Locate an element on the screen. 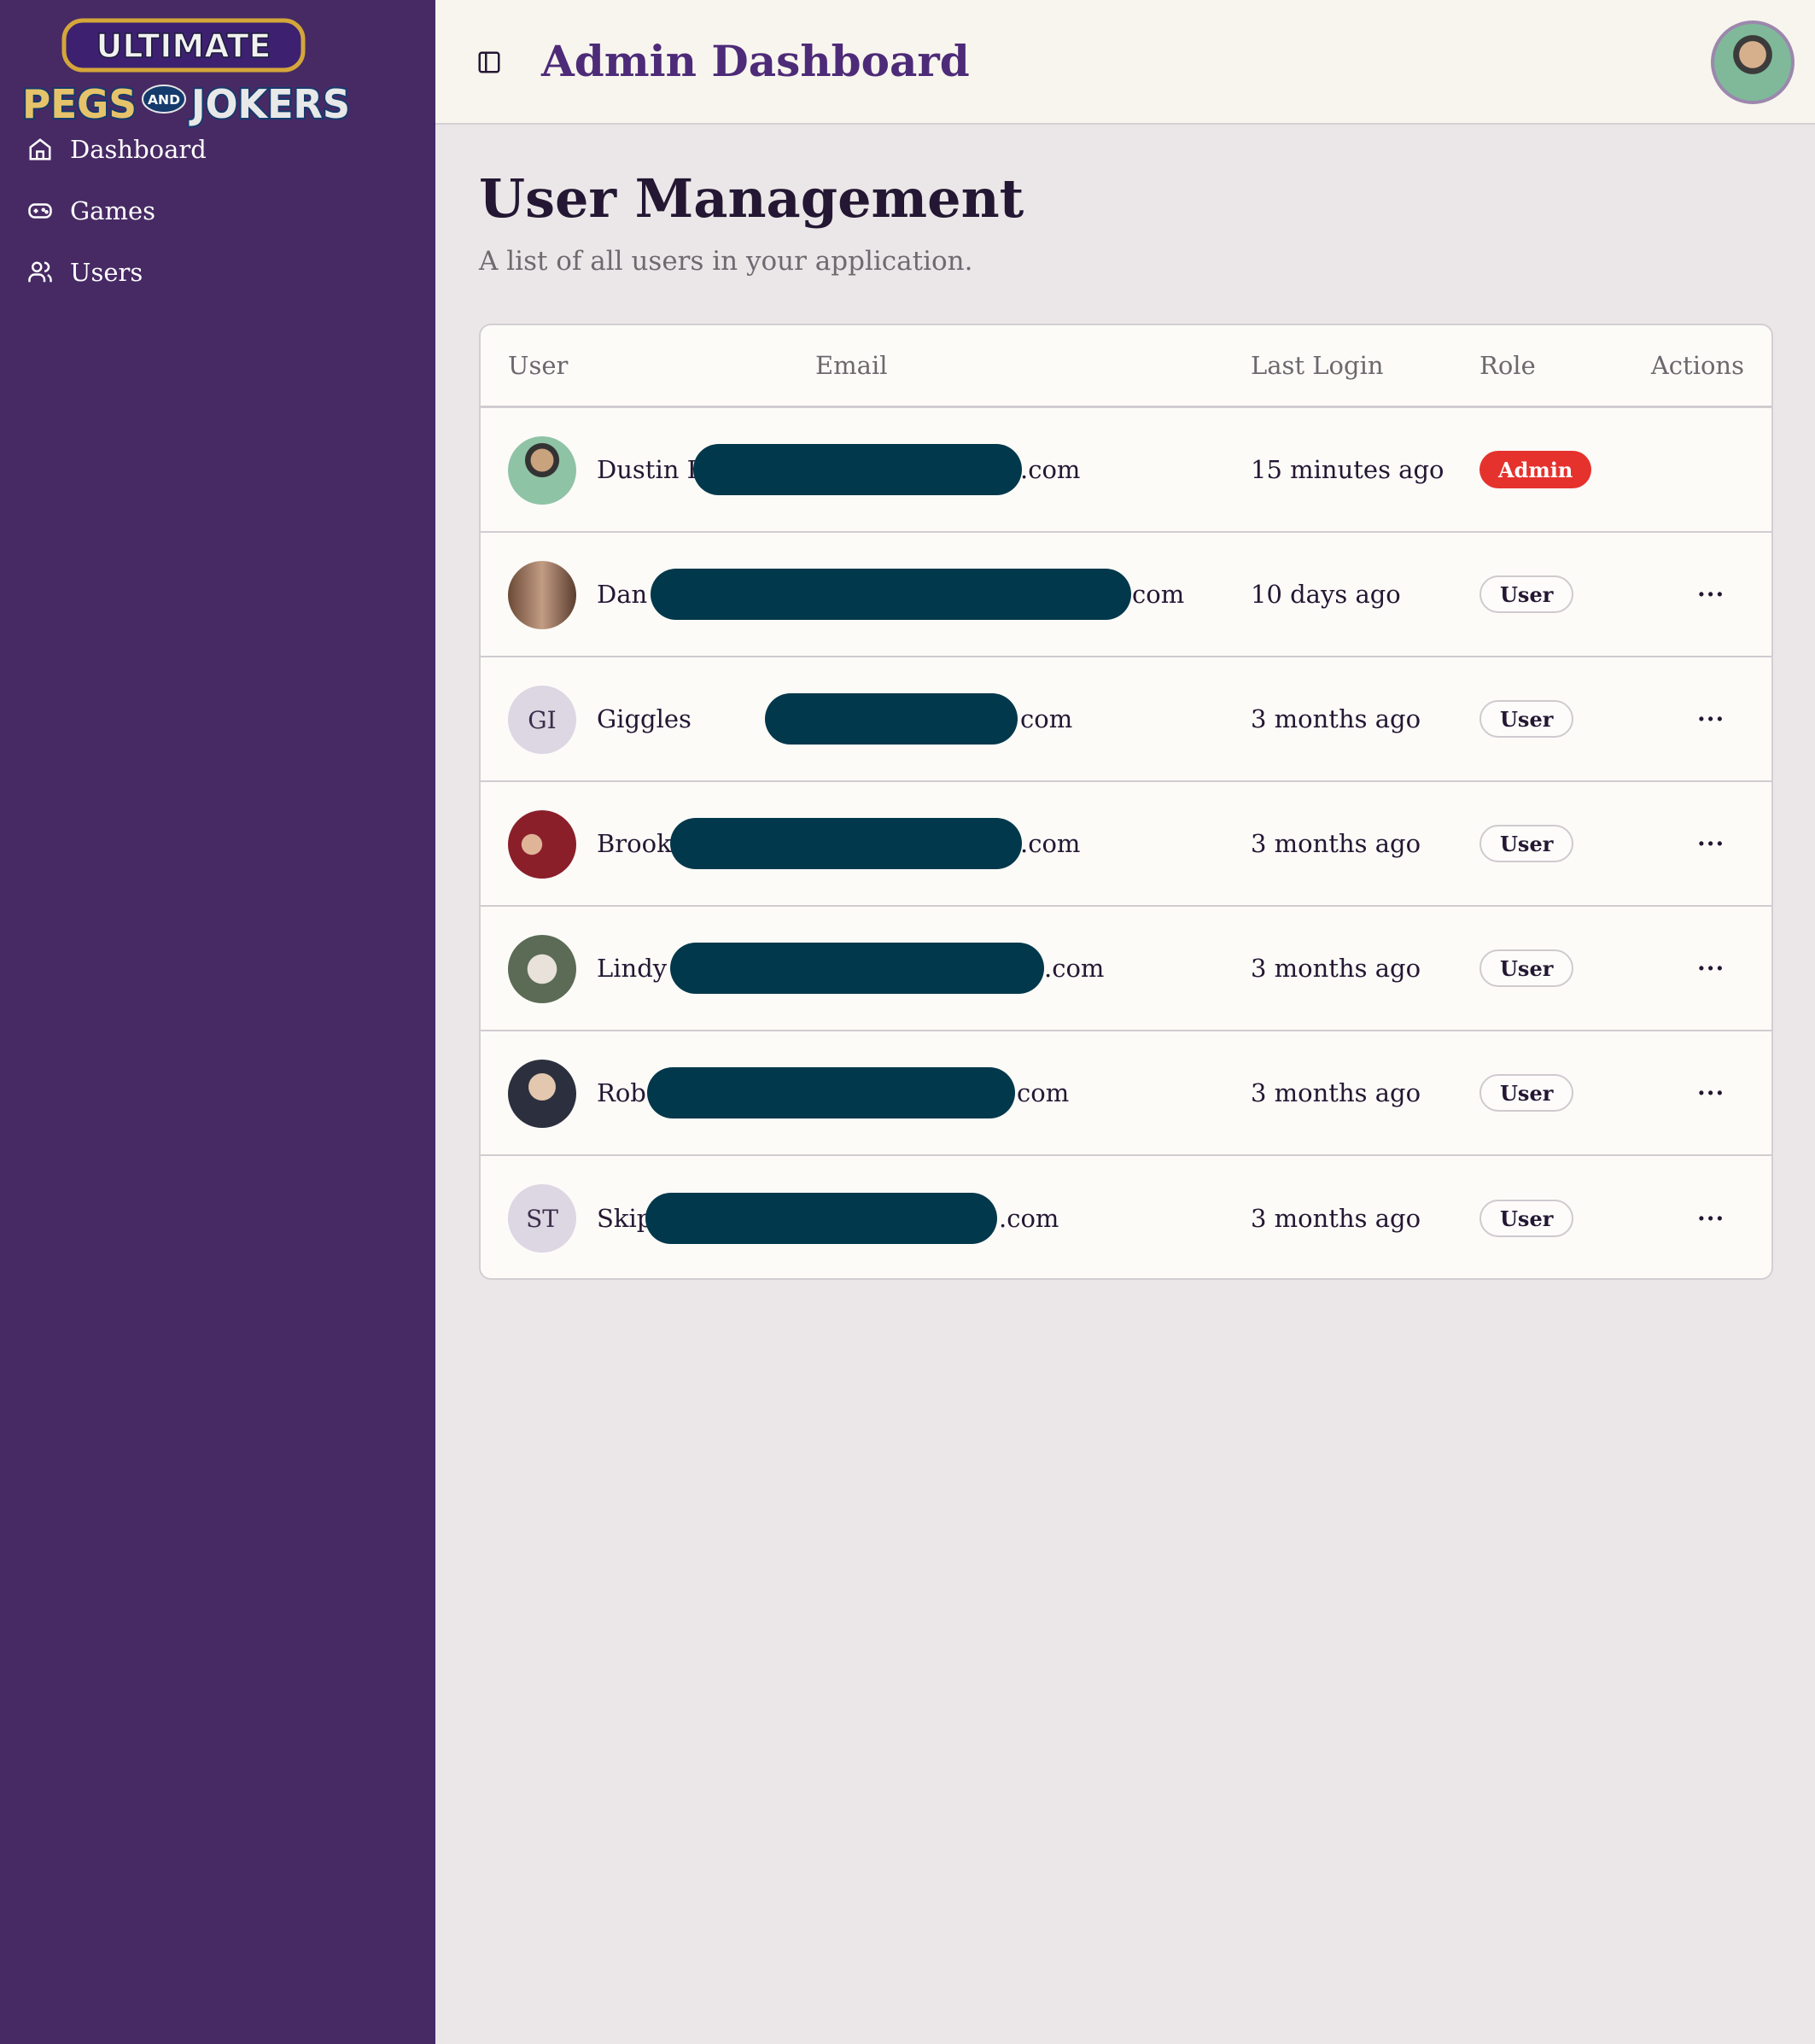 This screenshot has height=2044, width=1815. table-row: Brook .com 3 months ago User ··· is located at coordinates (1126, 844).